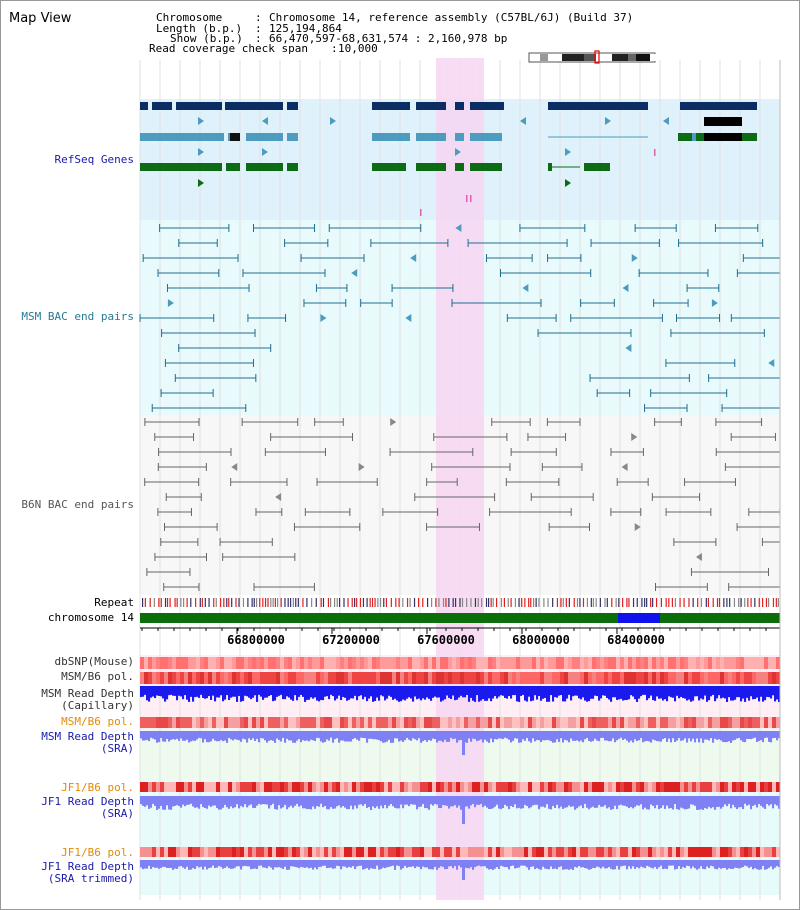 Image resolution: width=800 pixels, height=910 pixels. What do you see at coordinates (90, 878) in the screenshot?
I see `track-label-jf1-depth-trim-2: (SRA trimmed)` at bounding box center [90, 878].